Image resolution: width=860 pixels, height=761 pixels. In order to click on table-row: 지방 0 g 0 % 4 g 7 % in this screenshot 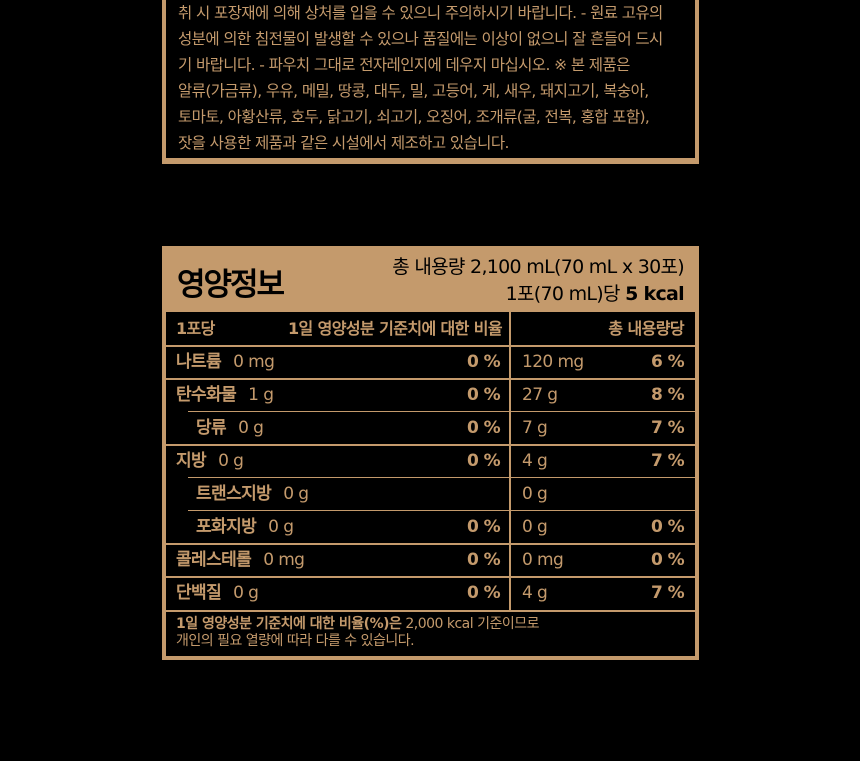, I will do `click(430, 461)`.